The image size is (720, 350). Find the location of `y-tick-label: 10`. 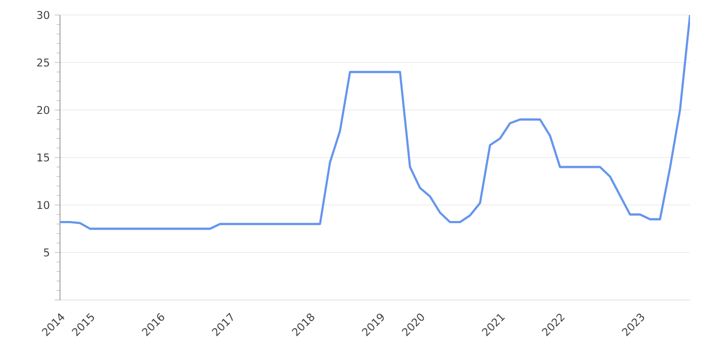

y-tick-label: 10 is located at coordinates (44, 205).